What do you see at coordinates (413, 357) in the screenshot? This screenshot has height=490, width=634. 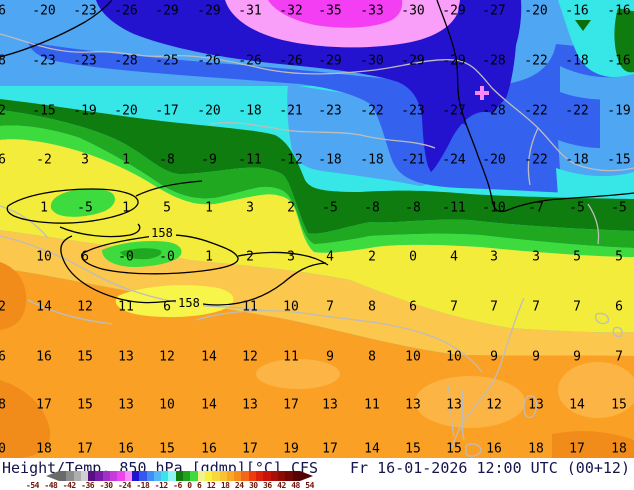 I see `grid-temp-value: 10` at bounding box center [413, 357].